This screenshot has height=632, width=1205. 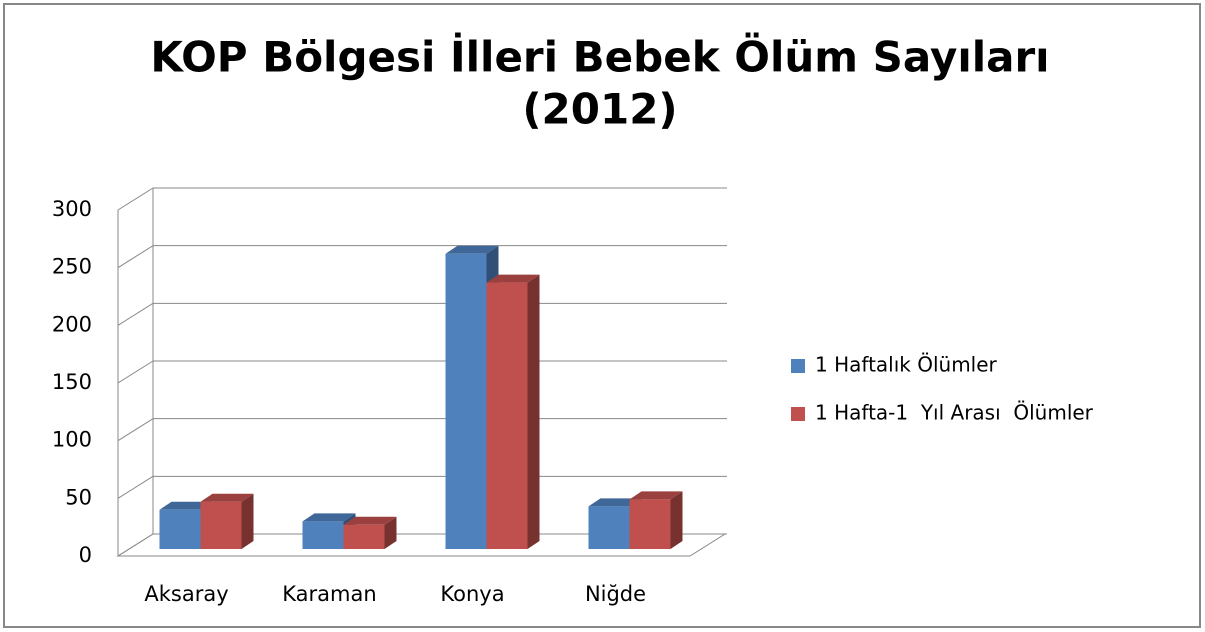 I want to click on x-tick-label: Aksaray, so click(x=186, y=594).